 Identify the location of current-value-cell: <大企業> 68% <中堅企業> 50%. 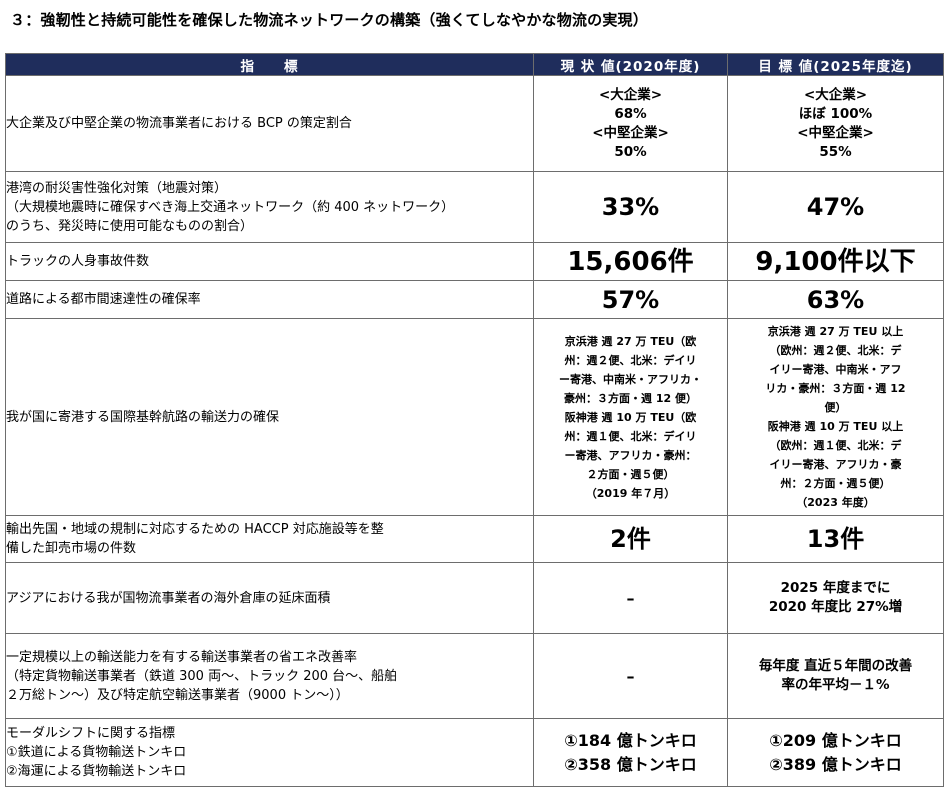
(630, 123).